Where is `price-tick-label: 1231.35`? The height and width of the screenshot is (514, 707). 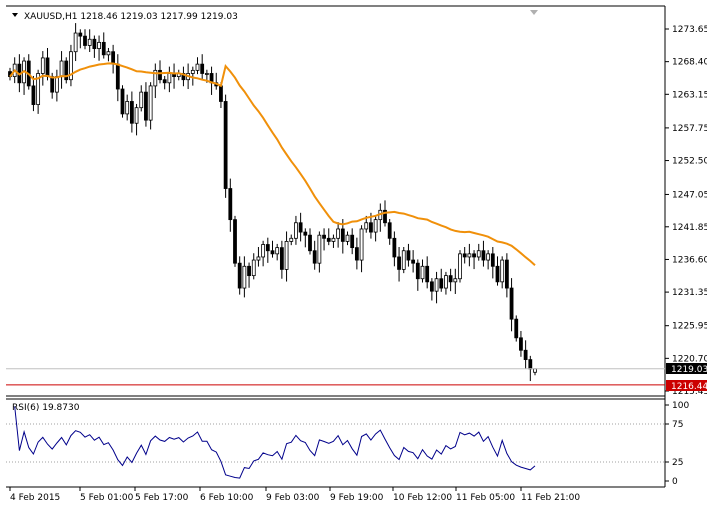 price-tick-label: 1231.35 is located at coordinates (689, 293).